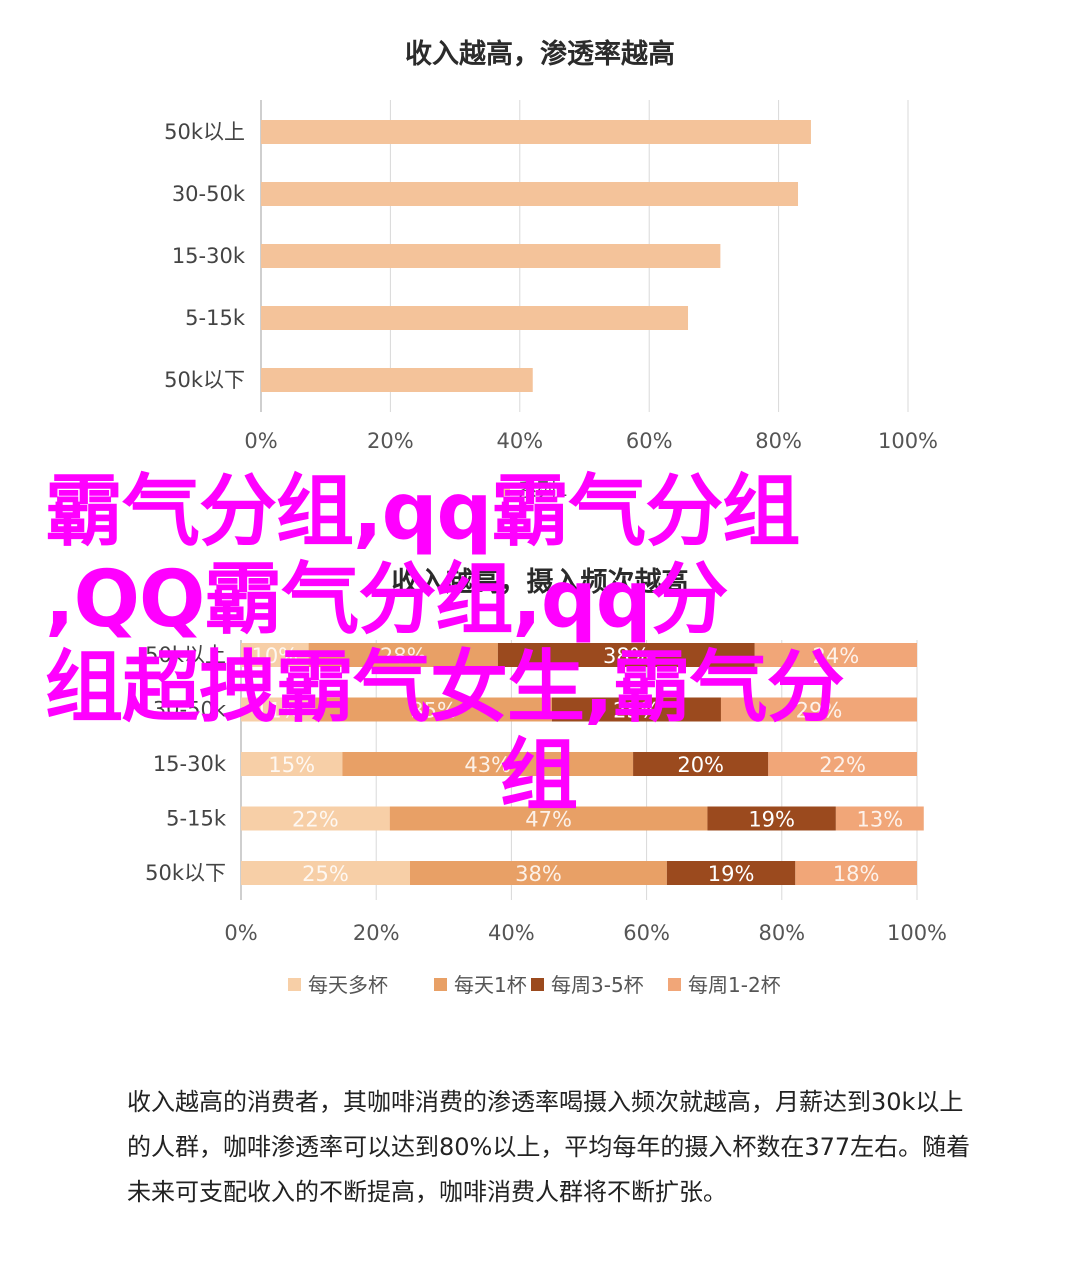 The image size is (1080, 1282). Describe the element at coordinates (445, 688) in the screenshot. I see `overlay-line-3: 组超拽霸气女生,霸气分` at that location.